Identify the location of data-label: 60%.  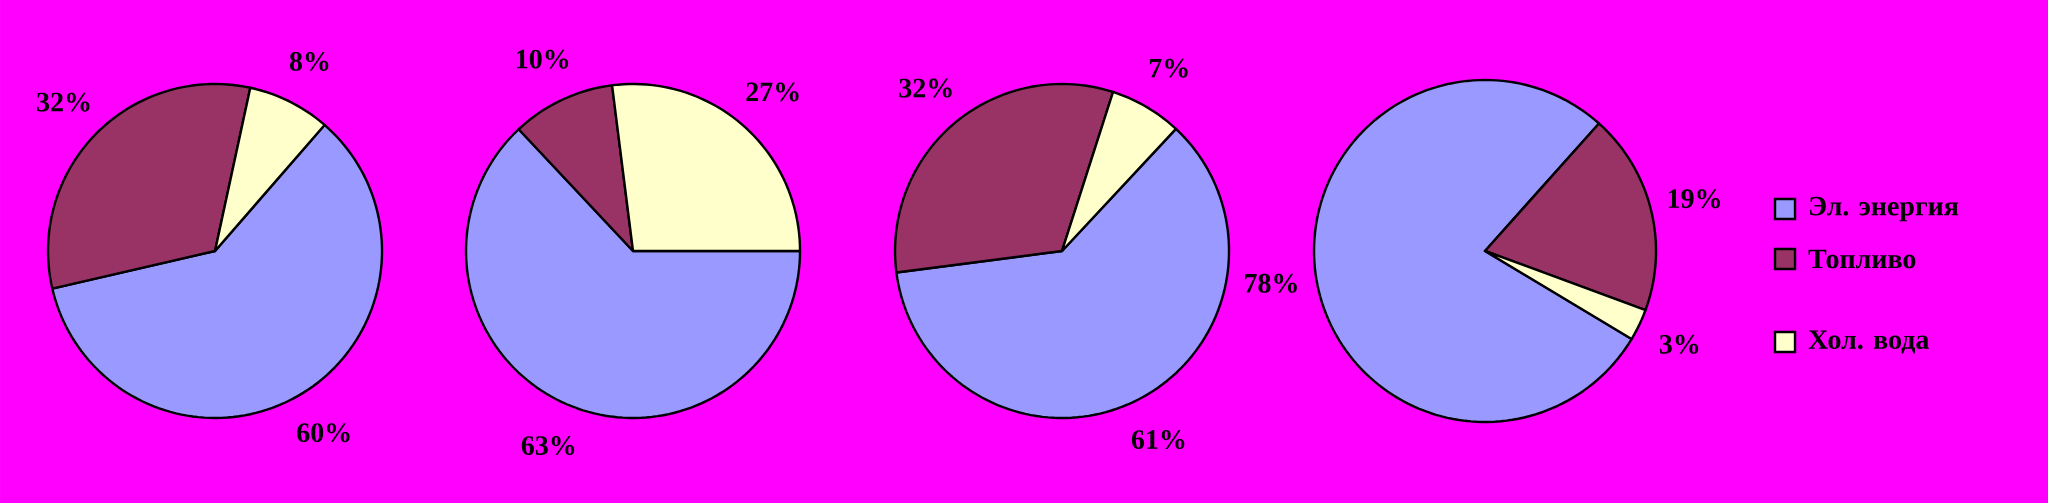
(323, 433).